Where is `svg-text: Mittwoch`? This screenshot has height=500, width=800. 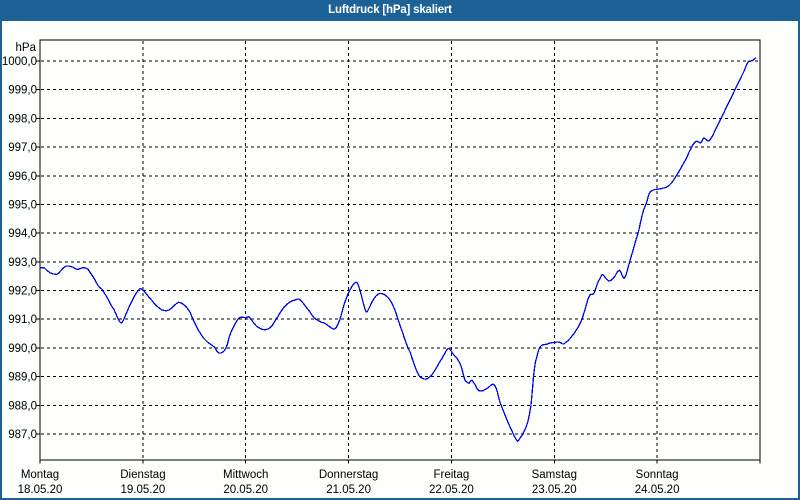 svg-text: Mittwoch is located at coordinates (245, 475).